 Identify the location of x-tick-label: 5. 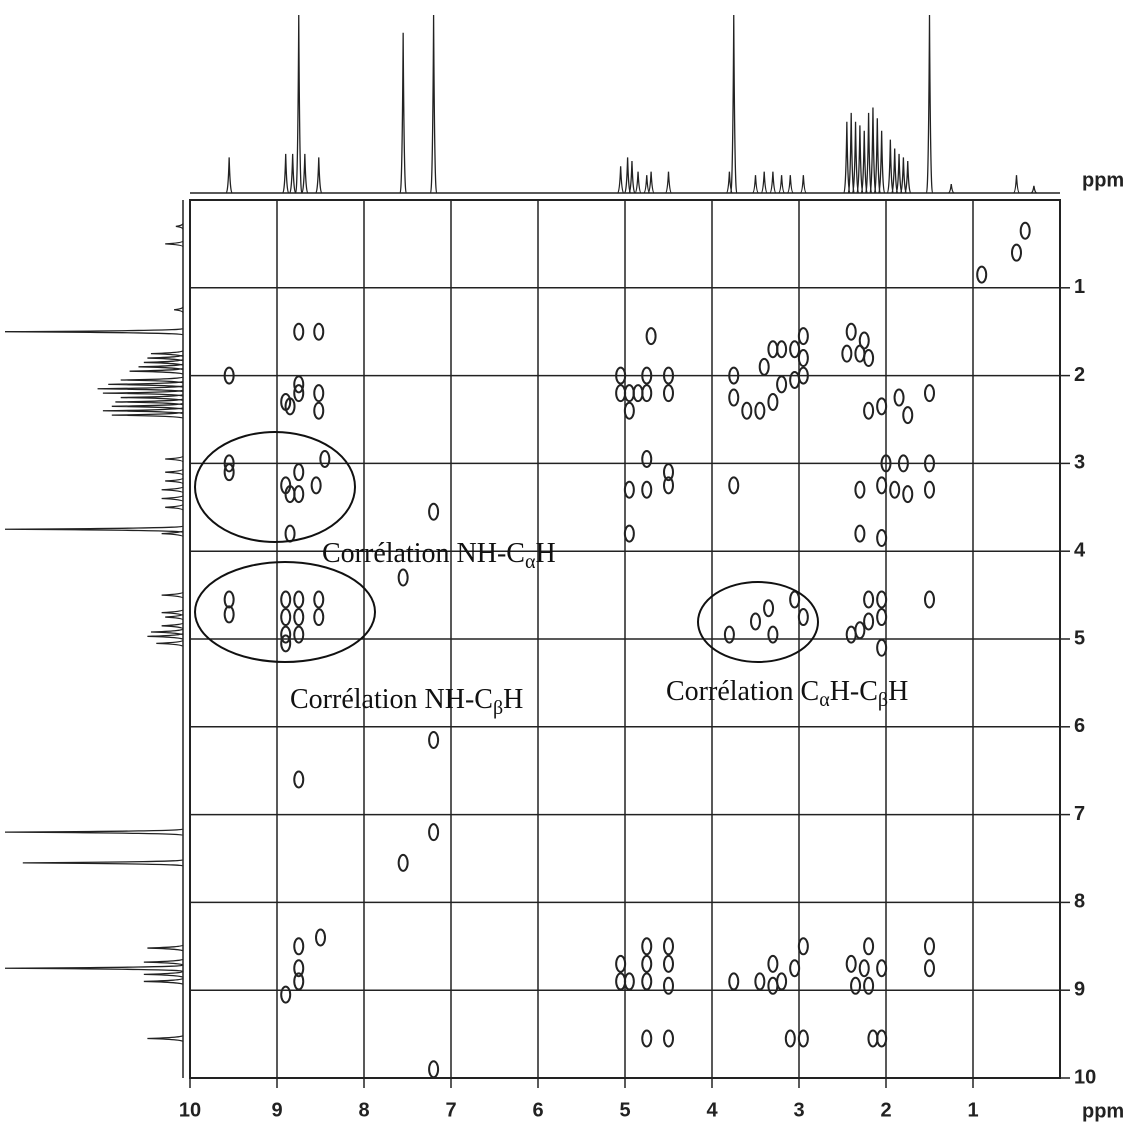
(624, 1110).